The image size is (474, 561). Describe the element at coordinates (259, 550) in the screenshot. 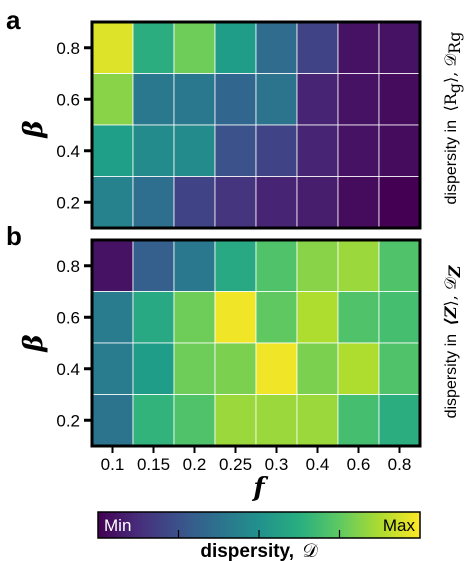

I see `colorbar-title: dispersity, 𝒟` at that location.